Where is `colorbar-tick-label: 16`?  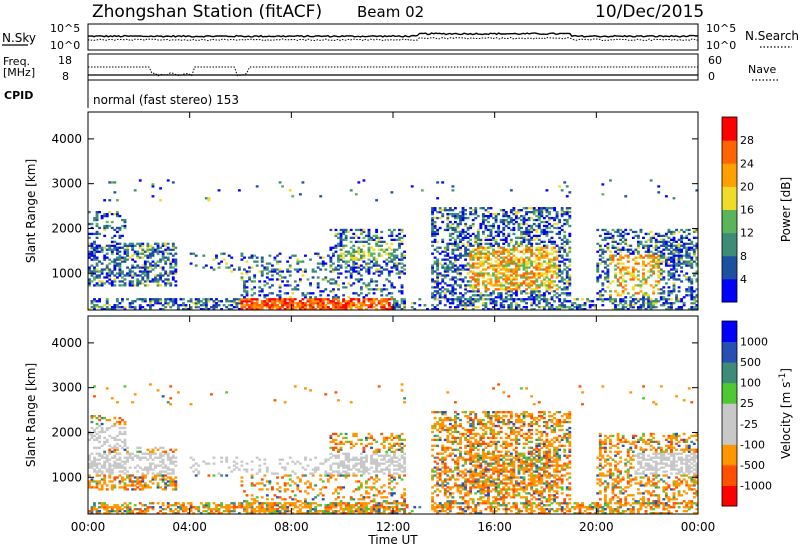
colorbar-tick-label: 16 is located at coordinates (747, 210).